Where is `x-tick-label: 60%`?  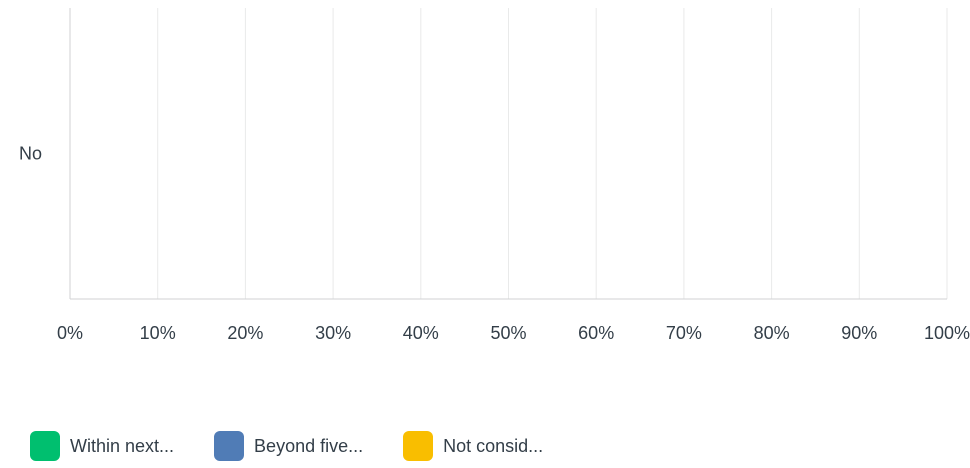 x-tick-label: 60% is located at coordinates (596, 333).